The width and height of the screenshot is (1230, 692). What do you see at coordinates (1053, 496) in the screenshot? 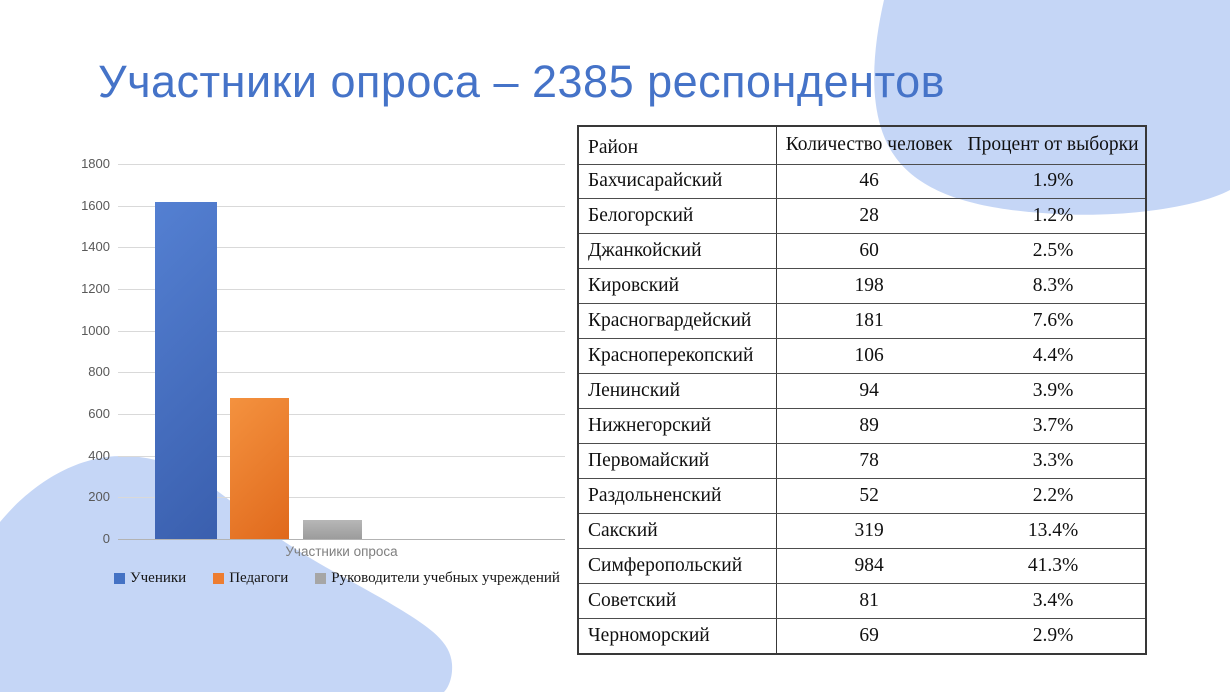
I see `table-cell-percent: 2.2%` at bounding box center [1053, 496].